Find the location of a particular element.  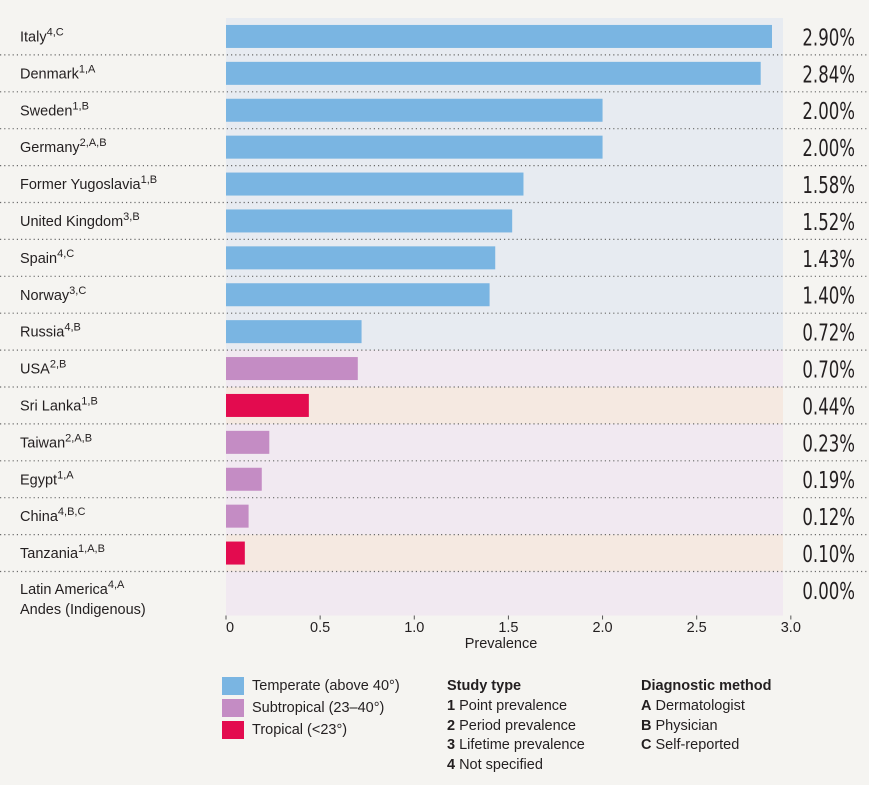

study-type-item: 3 Lifetime prevalence is located at coordinates (516, 746).